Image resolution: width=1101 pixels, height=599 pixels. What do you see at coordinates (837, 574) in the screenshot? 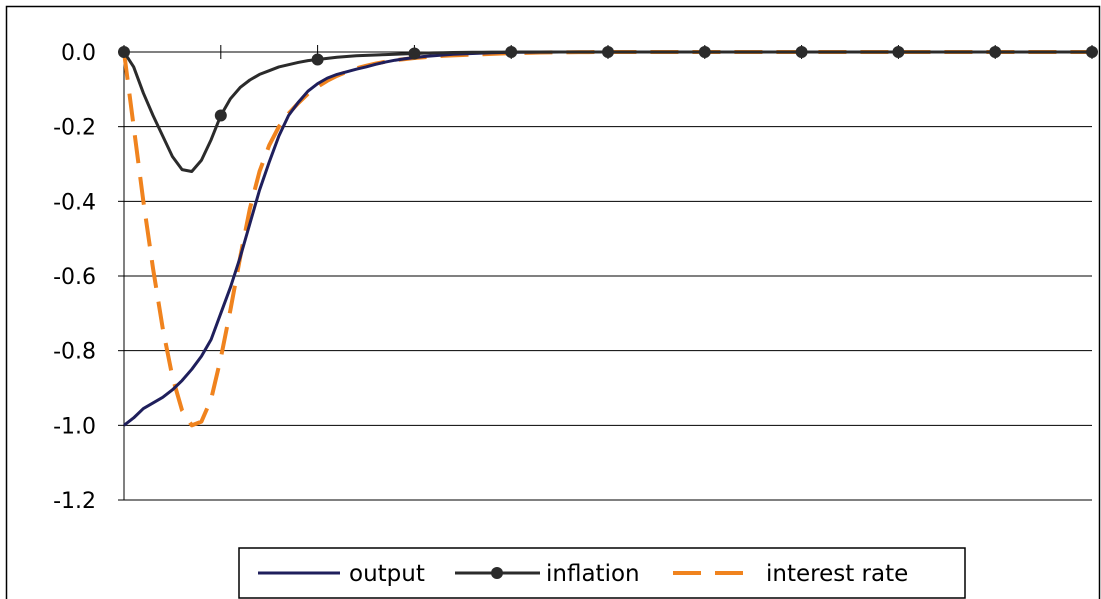
I see `legend-label-interest-rate: interest rate` at bounding box center [837, 574].